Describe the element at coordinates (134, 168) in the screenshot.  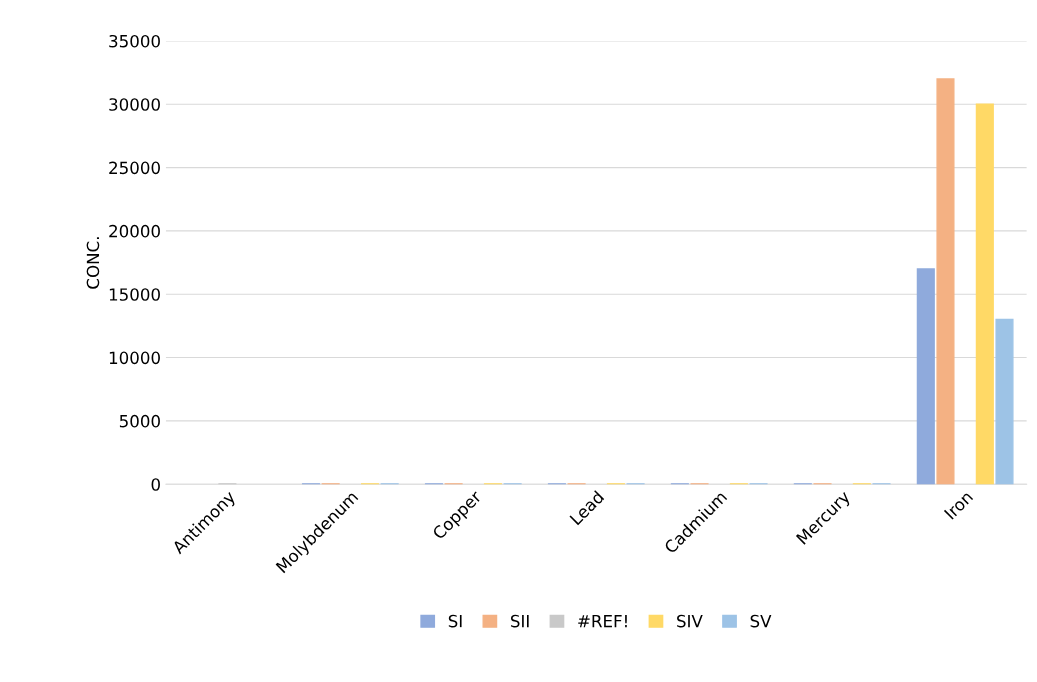
I see `y-tick-label: 25000` at that location.